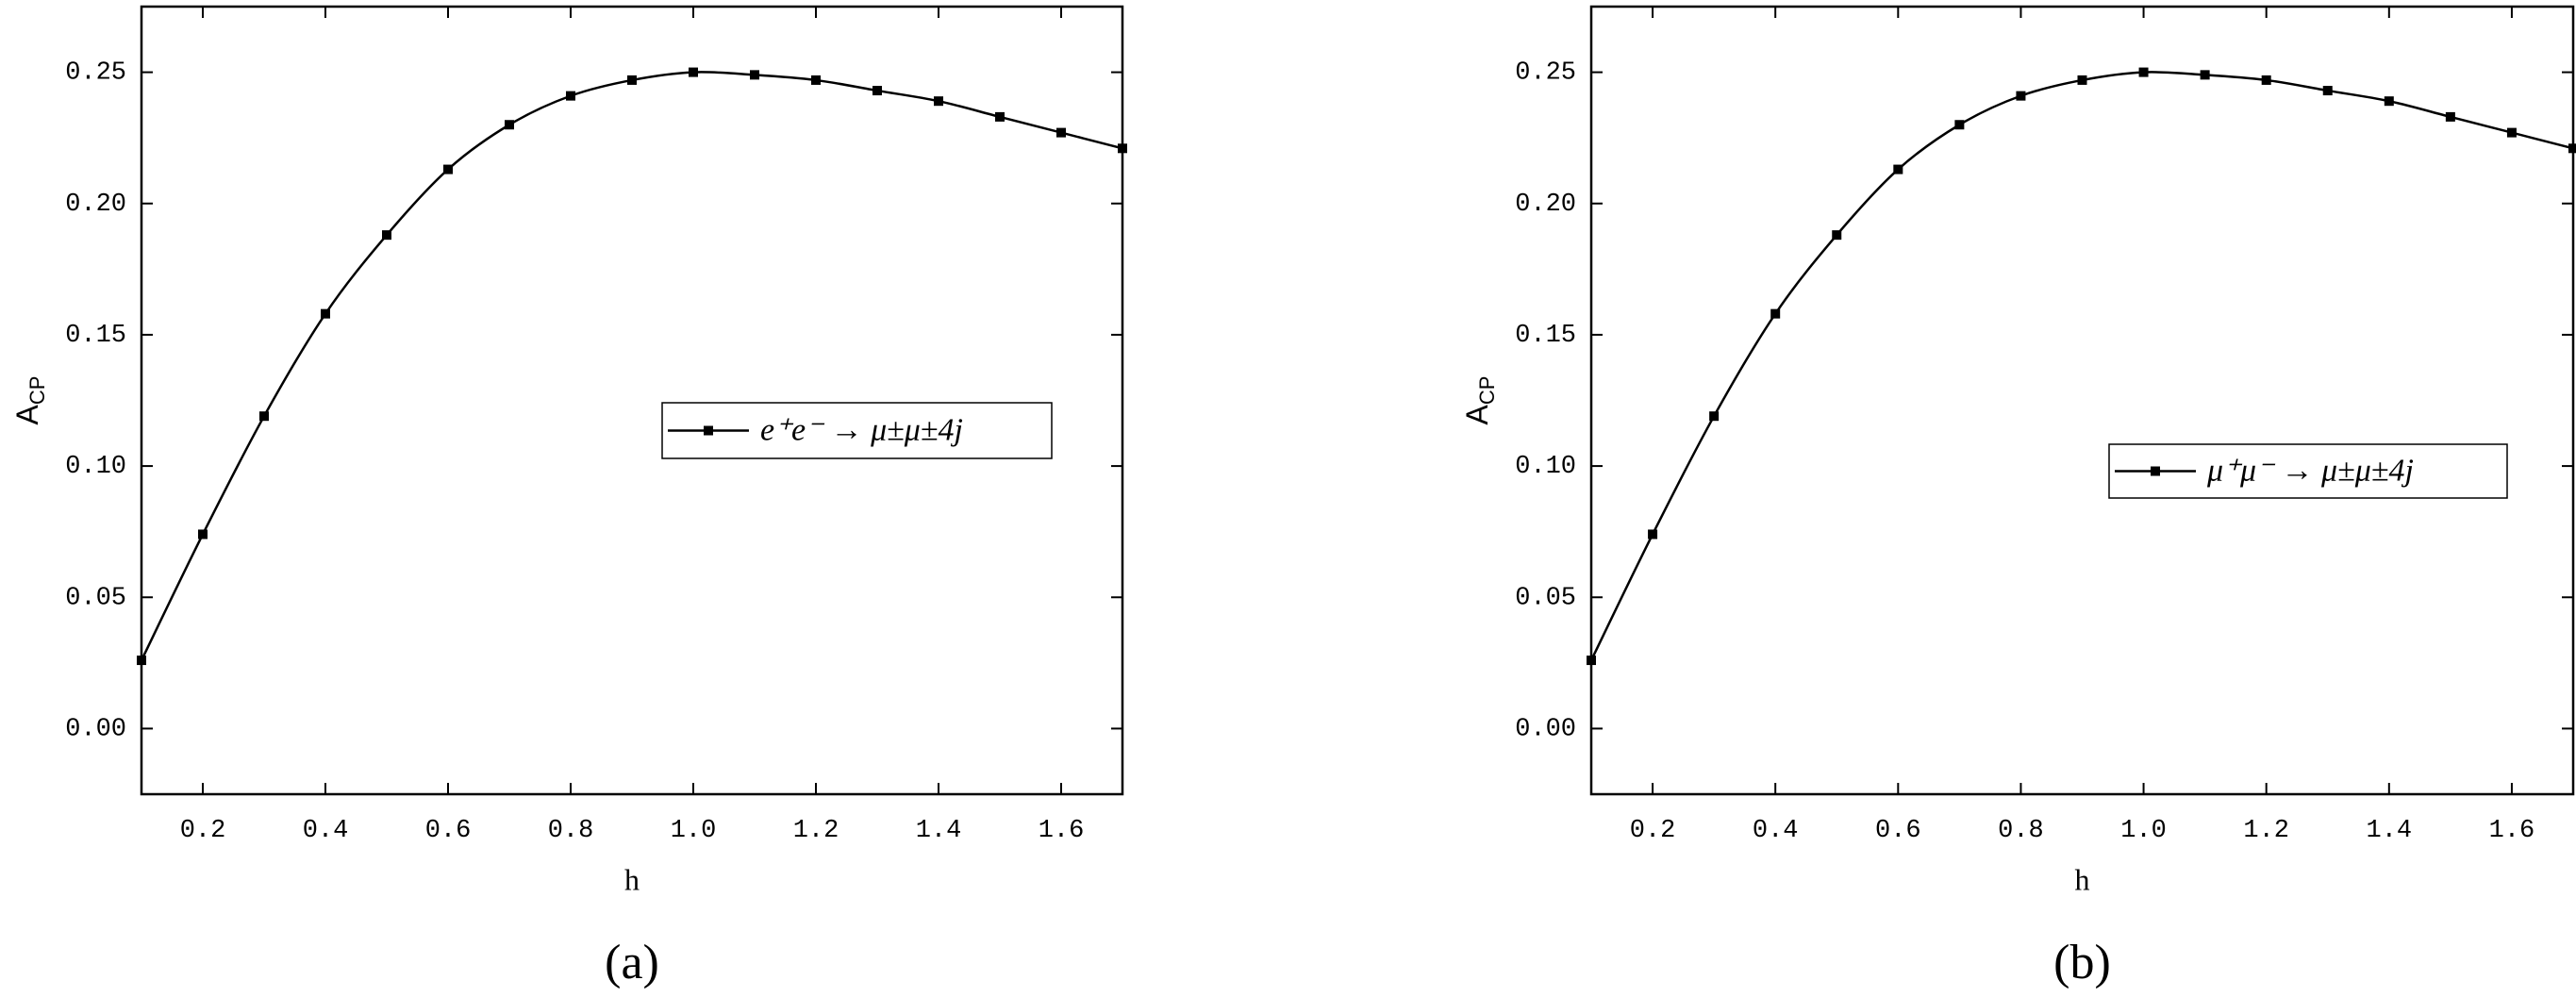 Image resolution: width=2576 pixels, height=997 pixels. Describe the element at coordinates (2082, 962) in the screenshot. I see `caption: (b)` at that location.